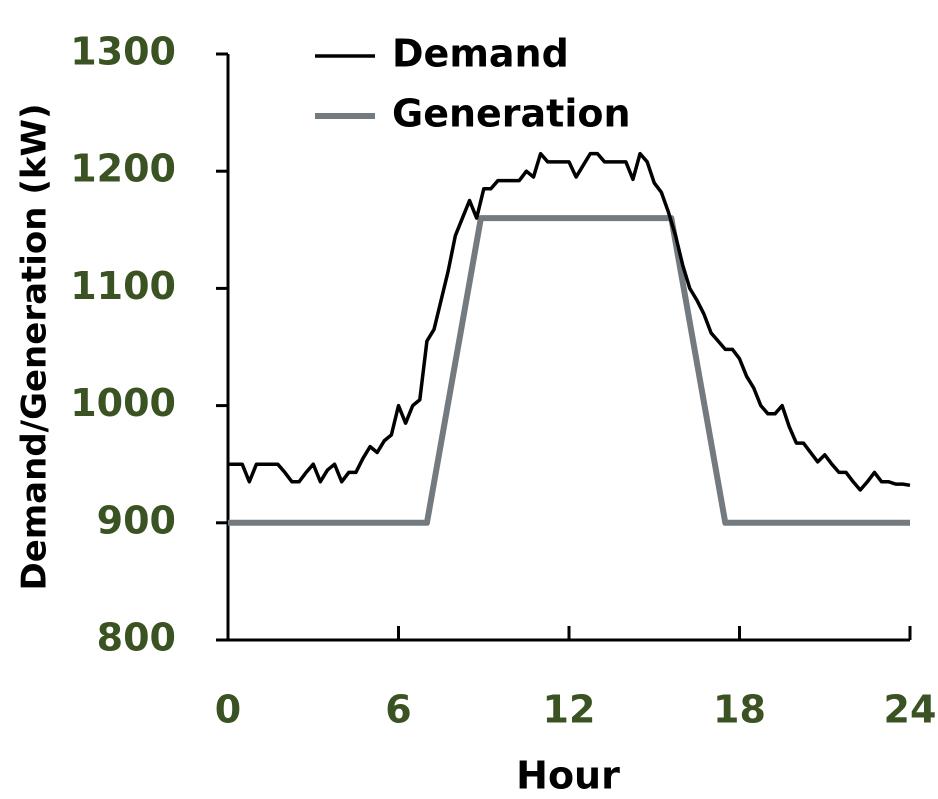  What do you see at coordinates (569, 710) in the screenshot?
I see `x-tick-label: 12` at bounding box center [569, 710].